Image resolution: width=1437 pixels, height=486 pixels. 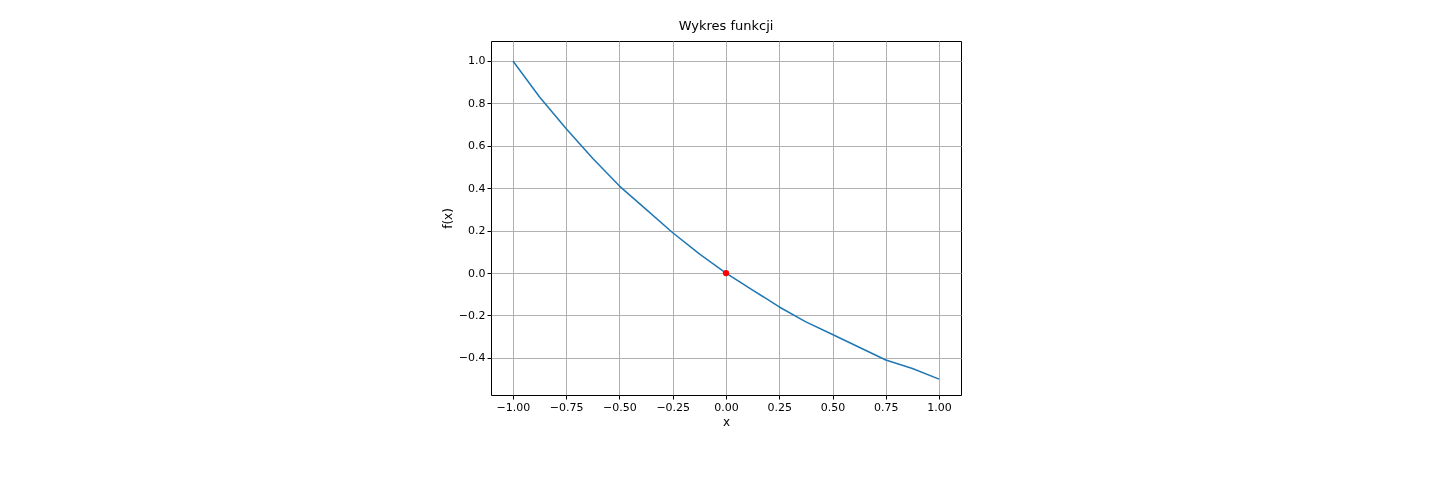 I want to click on x-tick-label: 0.25, so click(x=780, y=407).